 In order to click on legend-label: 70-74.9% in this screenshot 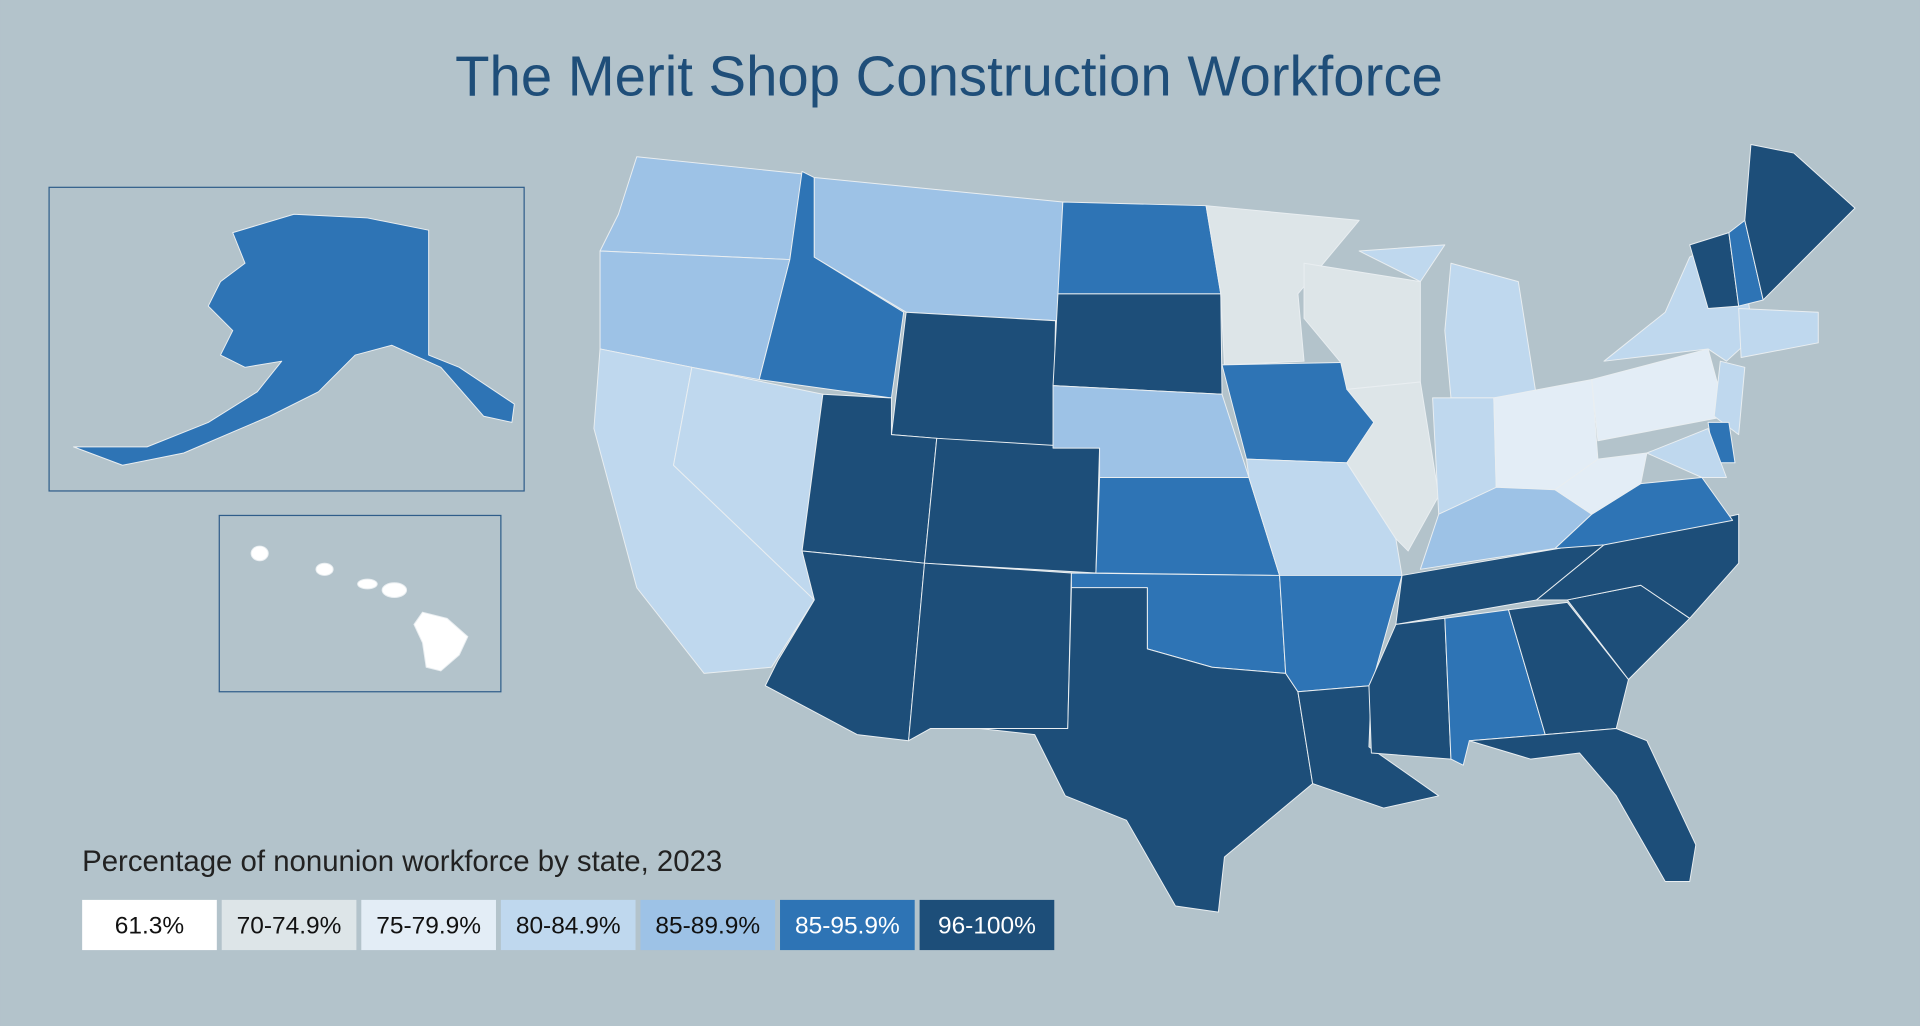, I will do `click(289, 925)`.